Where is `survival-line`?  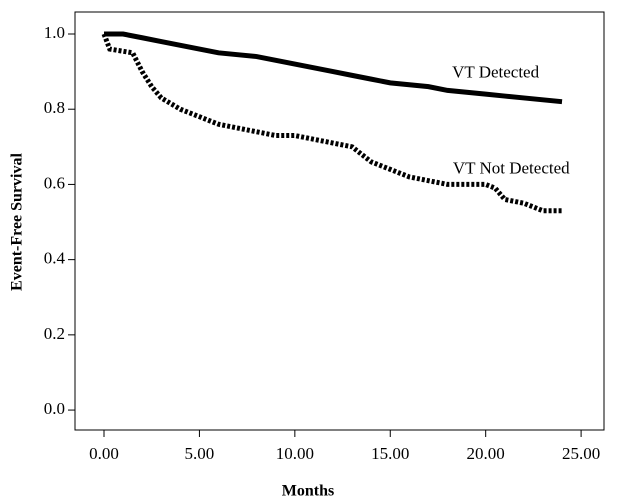 survival-line is located at coordinates (333, 68).